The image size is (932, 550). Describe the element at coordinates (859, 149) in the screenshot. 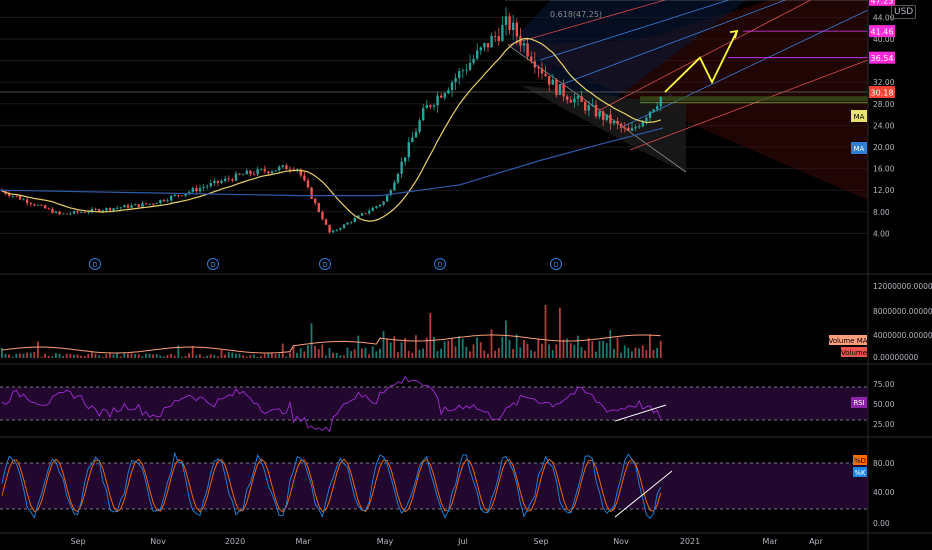

I see `svg-text: MA` at that location.